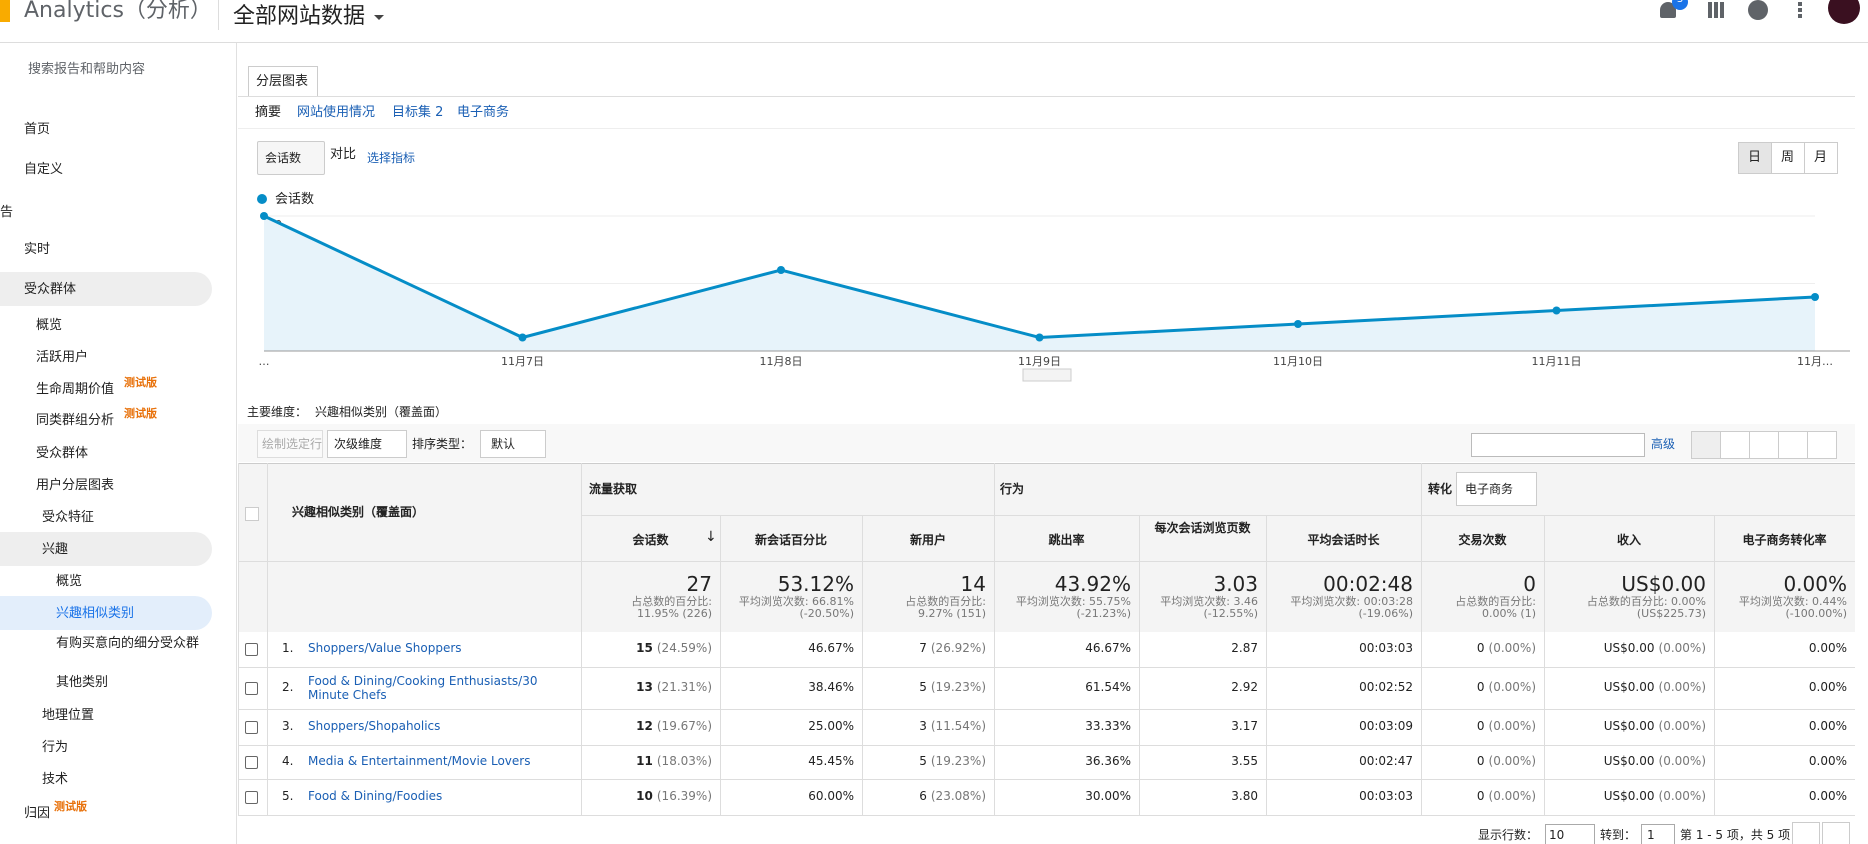  Describe the element at coordinates (37, 129) in the screenshot. I see `sidebar-item: 首页` at that location.